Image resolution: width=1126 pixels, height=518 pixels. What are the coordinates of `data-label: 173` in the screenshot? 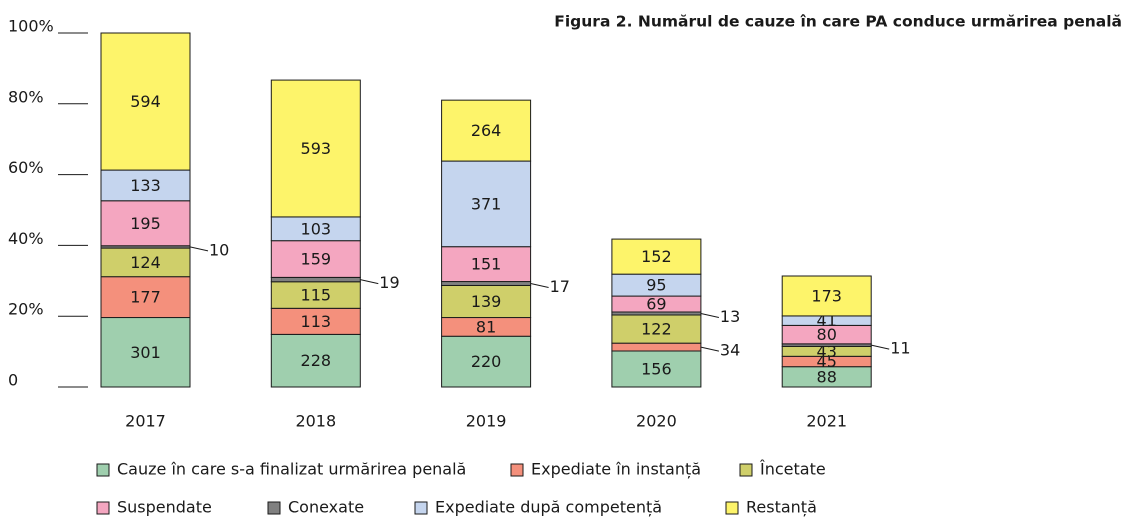 It's located at (826, 295).